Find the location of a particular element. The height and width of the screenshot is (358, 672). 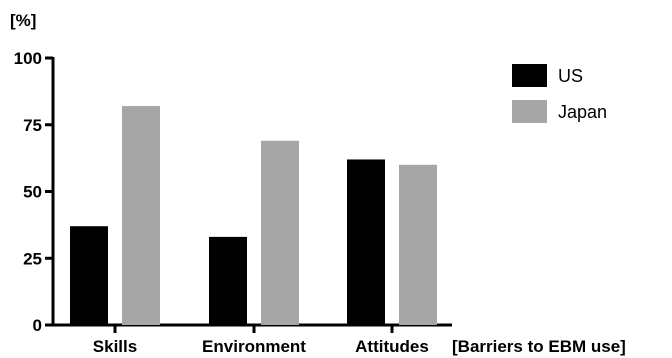

y-tick-label: 50 is located at coordinates (32, 192).